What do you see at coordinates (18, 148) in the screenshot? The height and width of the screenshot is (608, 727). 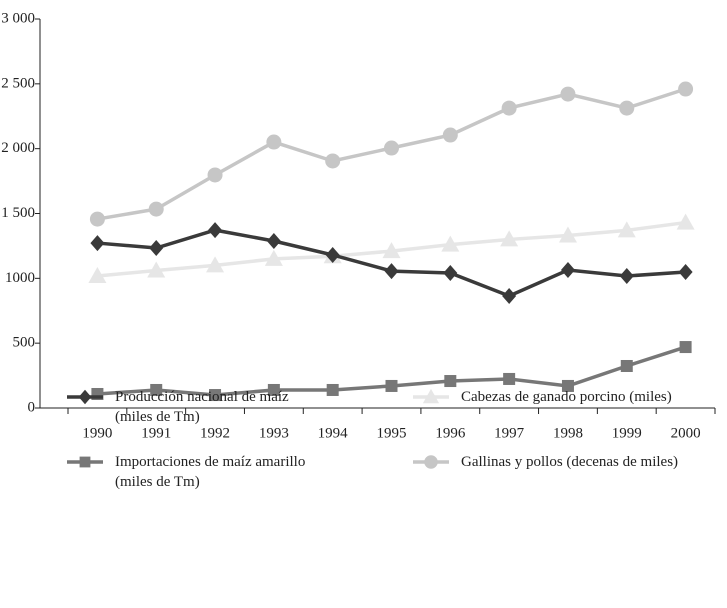 I see `y-tick-label: 2 000` at bounding box center [18, 148].